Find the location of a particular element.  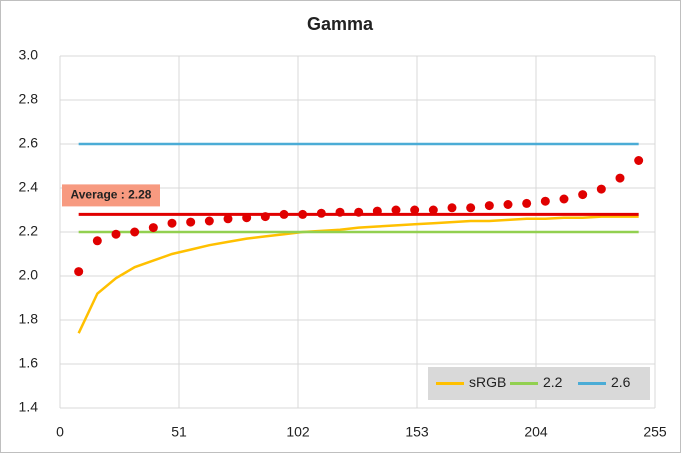

average-label-box is located at coordinates (111, 195).